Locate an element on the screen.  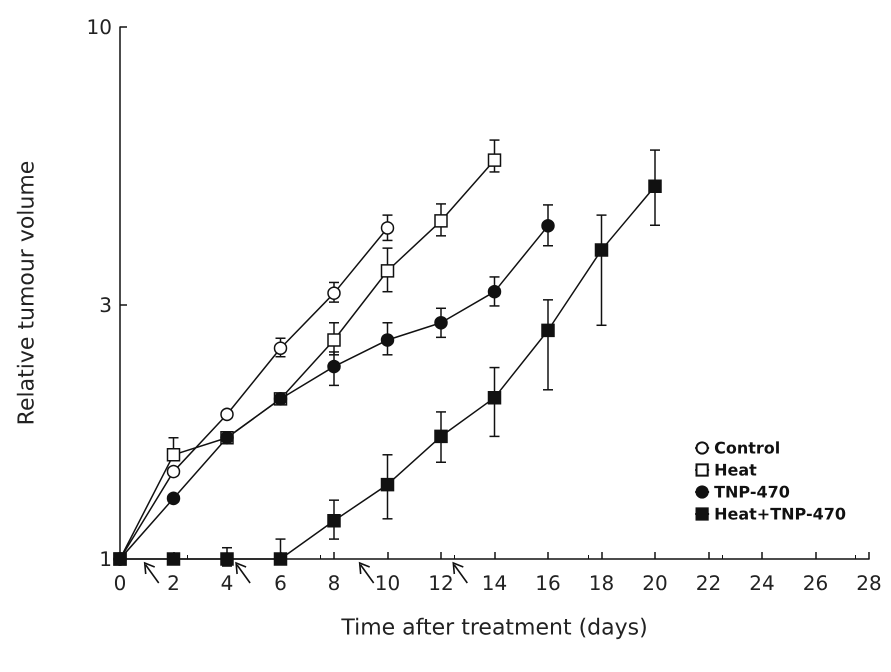
x-tick-label: 0 is located at coordinates (120, 583).